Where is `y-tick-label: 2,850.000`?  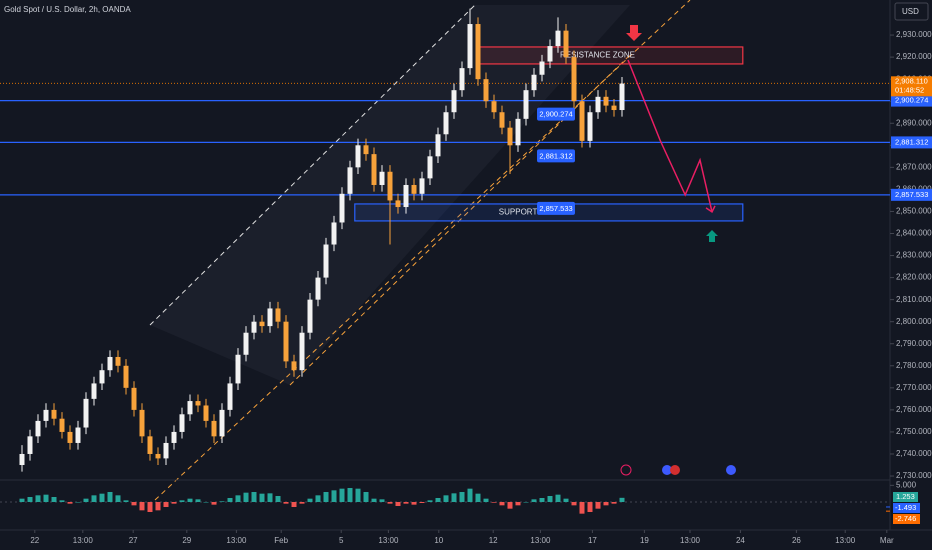
y-tick-label: 2,850.000 is located at coordinates (914, 211).